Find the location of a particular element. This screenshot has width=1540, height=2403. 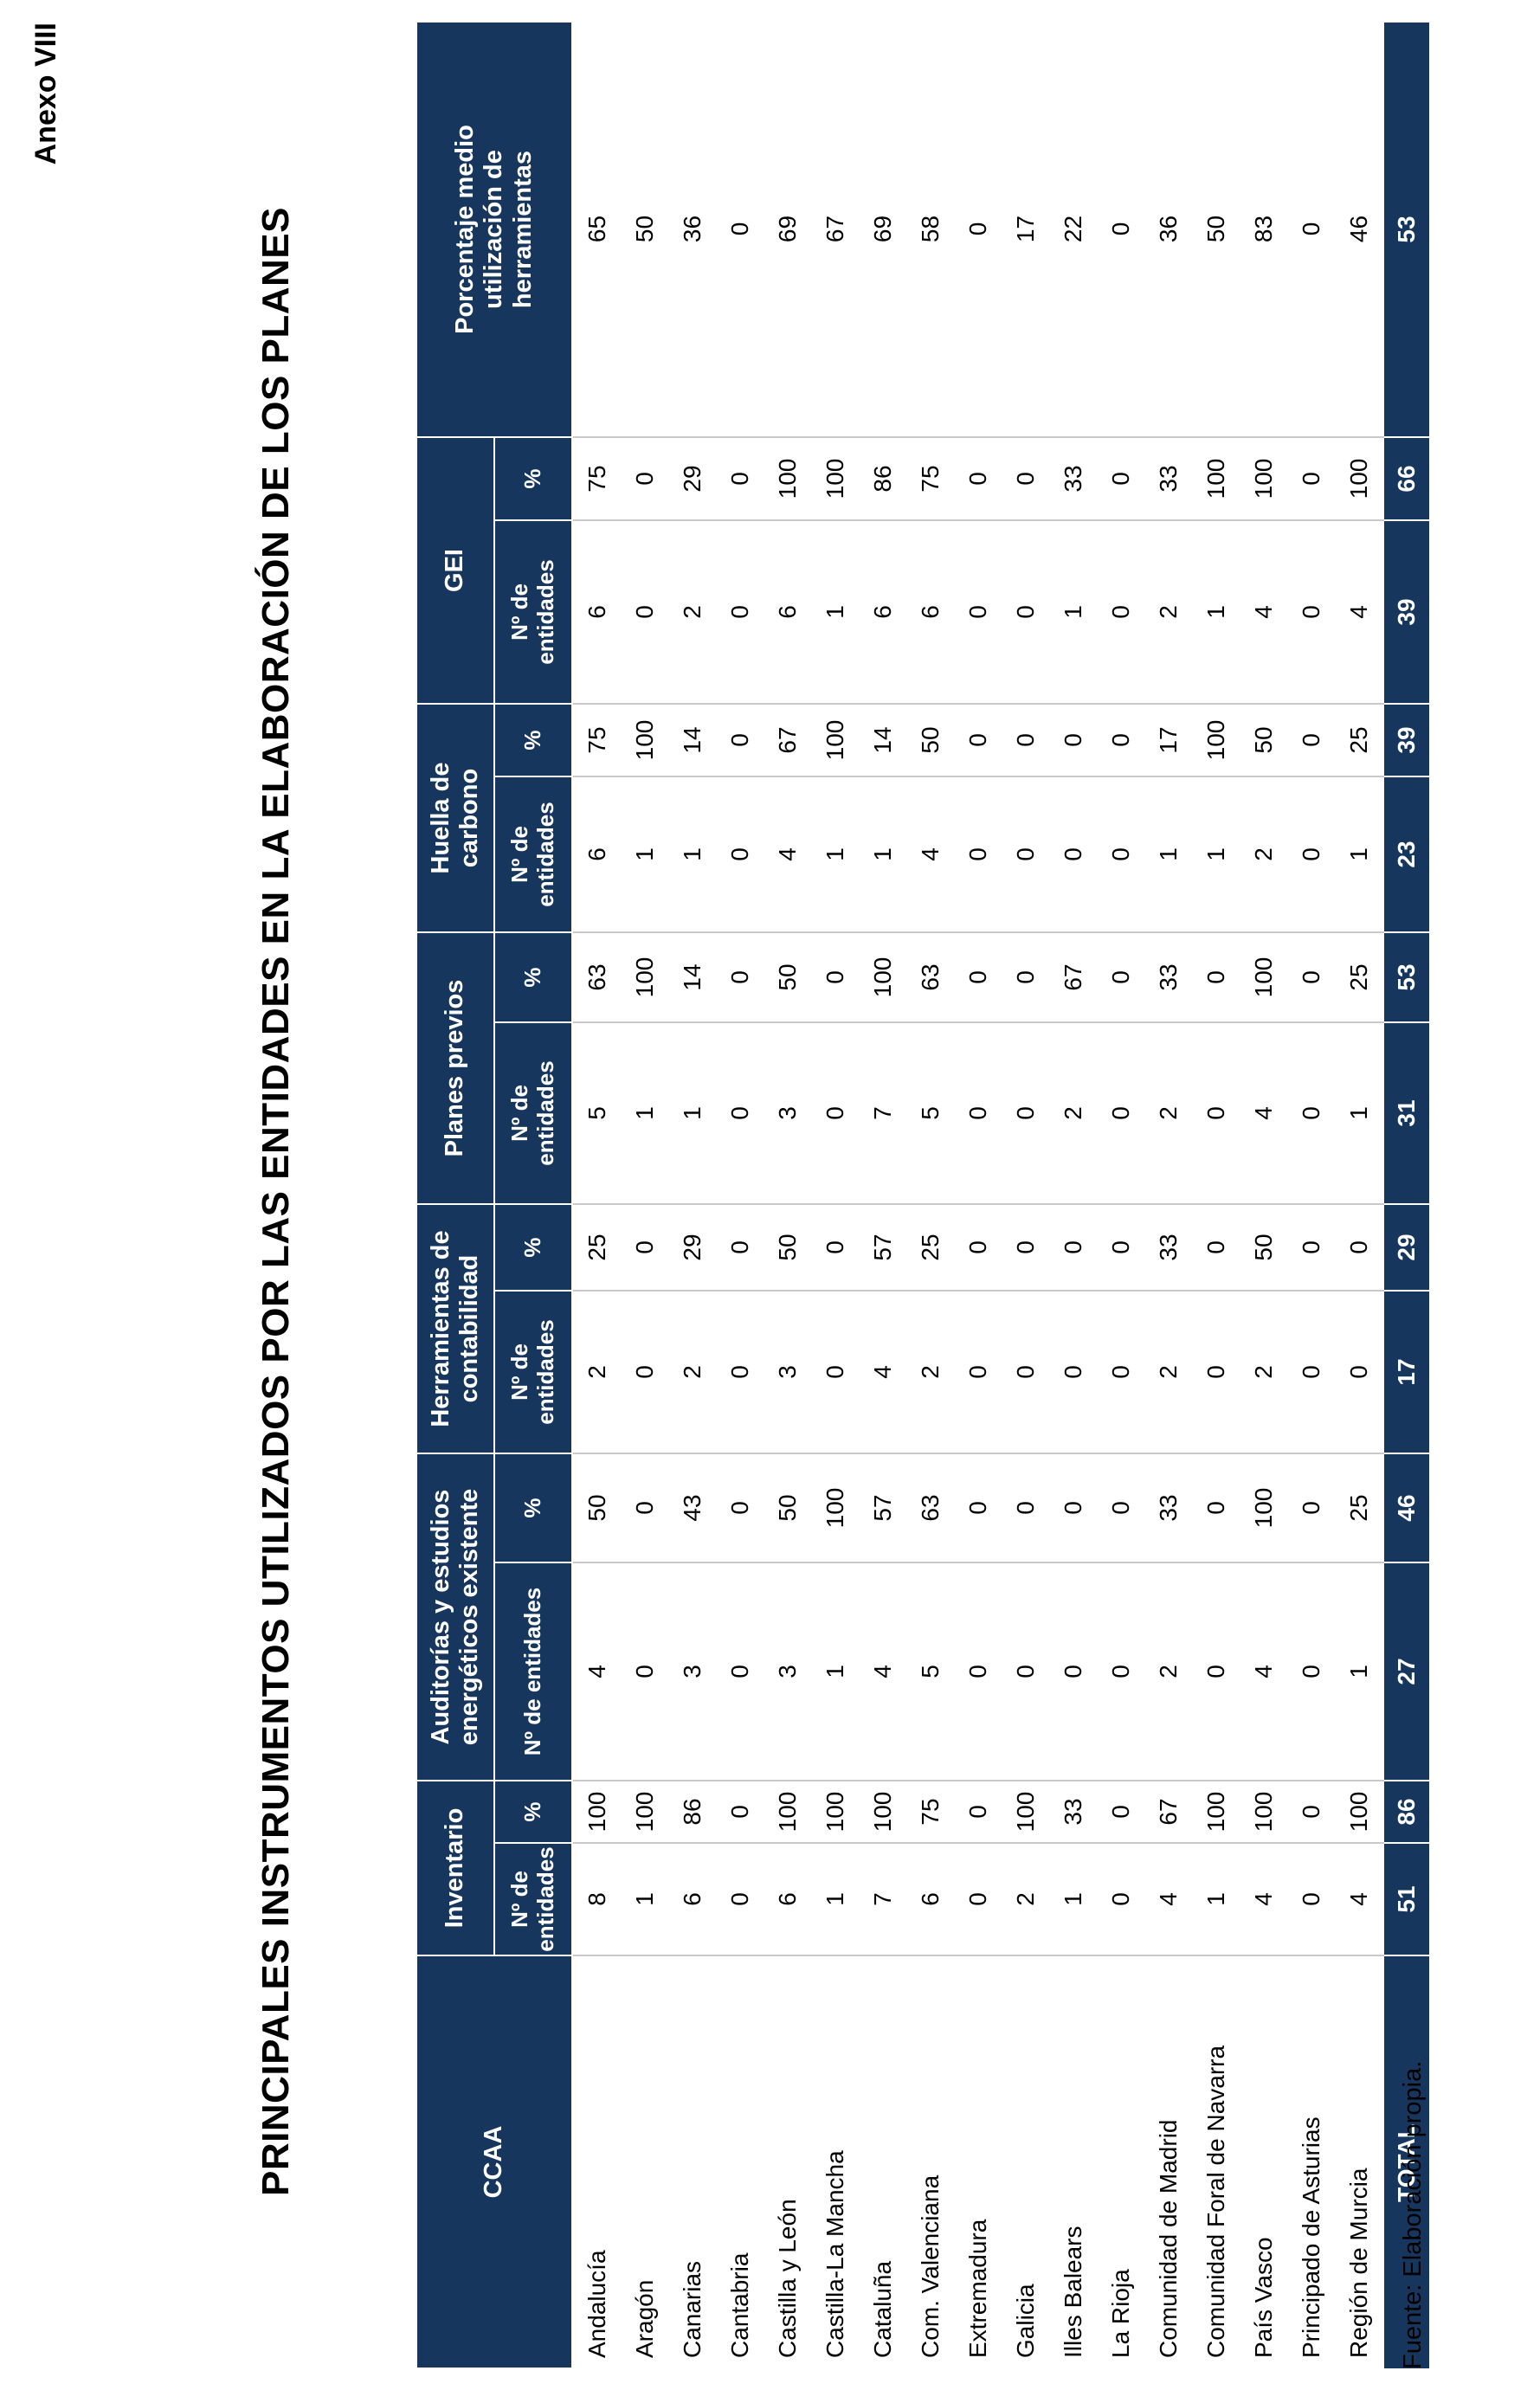

table-row: Extremadura 0 0 0 0 0 0 0 0 0 0 0 0 0 is located at coordinates (978, 1195).